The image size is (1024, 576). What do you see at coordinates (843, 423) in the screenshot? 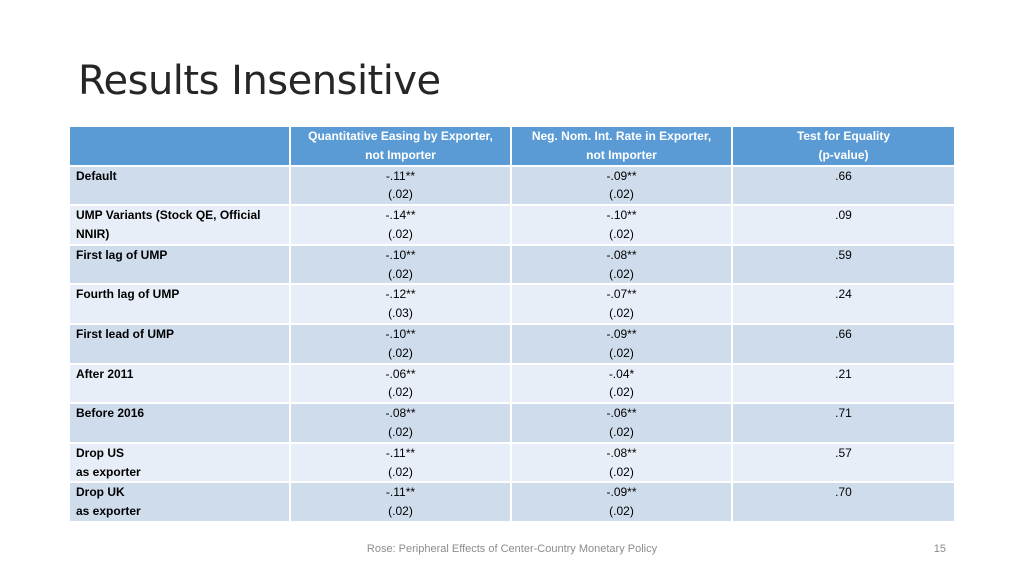
I see `p-value-cell: .71` at bounding box center [843, 423].